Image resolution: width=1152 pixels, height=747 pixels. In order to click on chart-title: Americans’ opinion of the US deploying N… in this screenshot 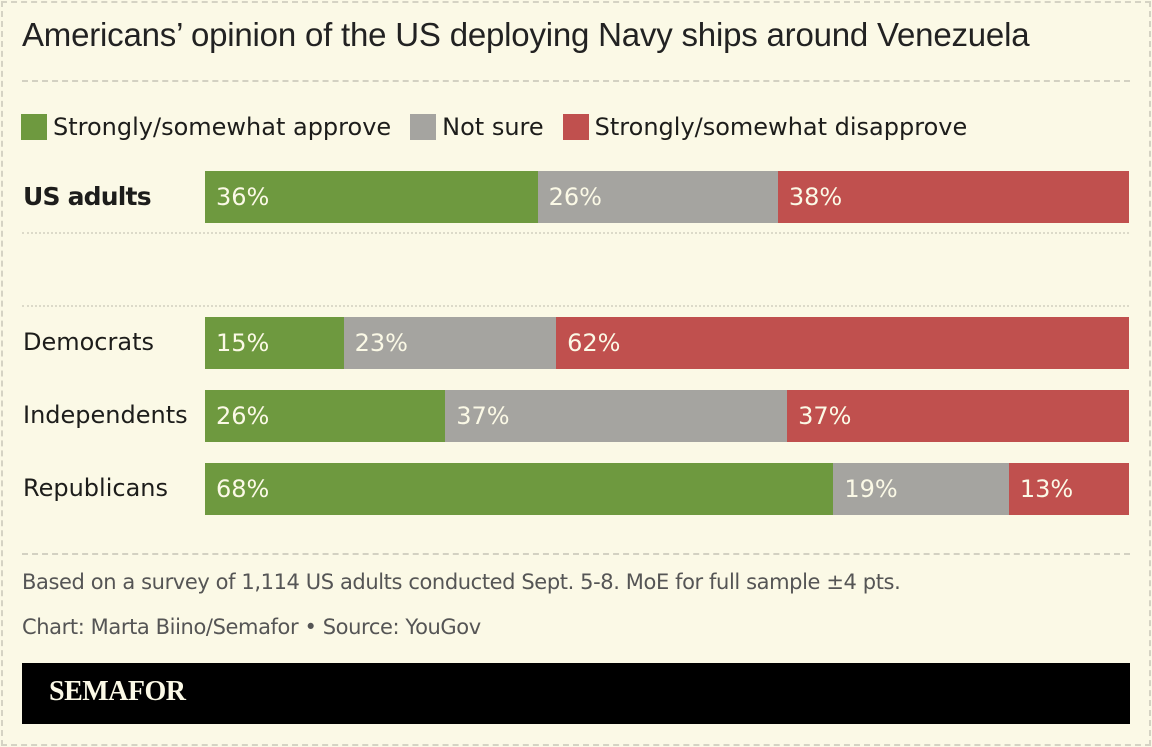, I will do `click(526, 34)`.